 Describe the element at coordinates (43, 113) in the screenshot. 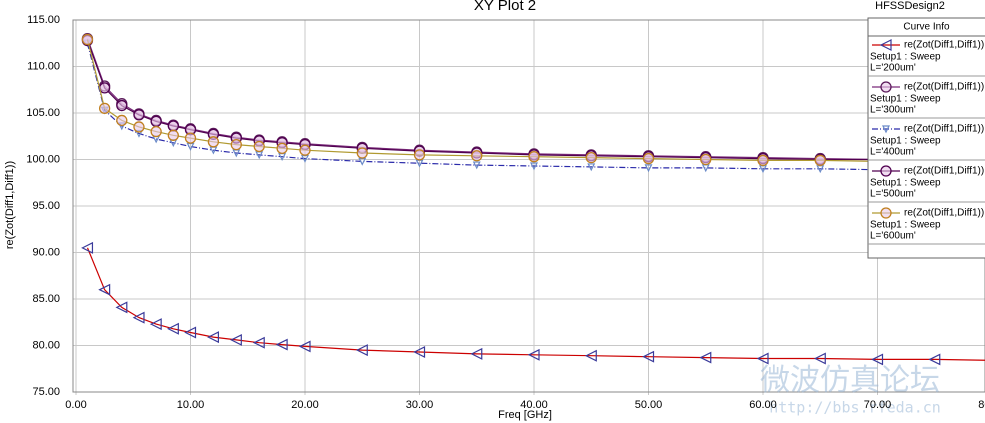

I see `y-tick-label: 105.00` at that location.